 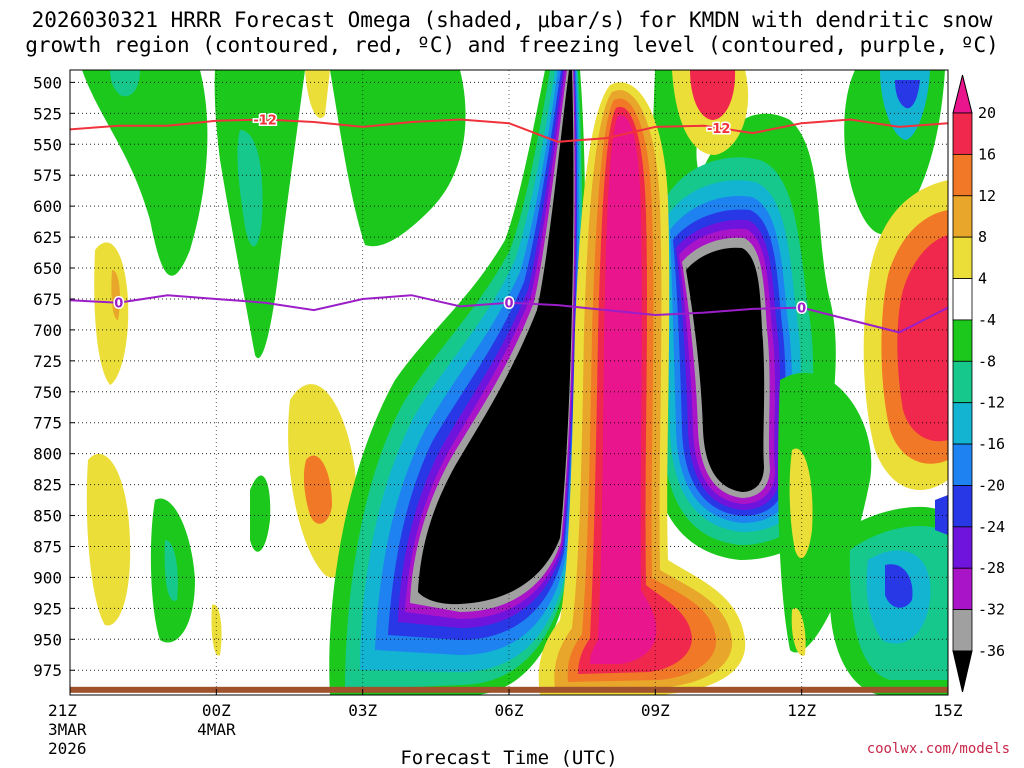 I want to click on omega-region-yellow-right-mid, so click(x=801, y=503).